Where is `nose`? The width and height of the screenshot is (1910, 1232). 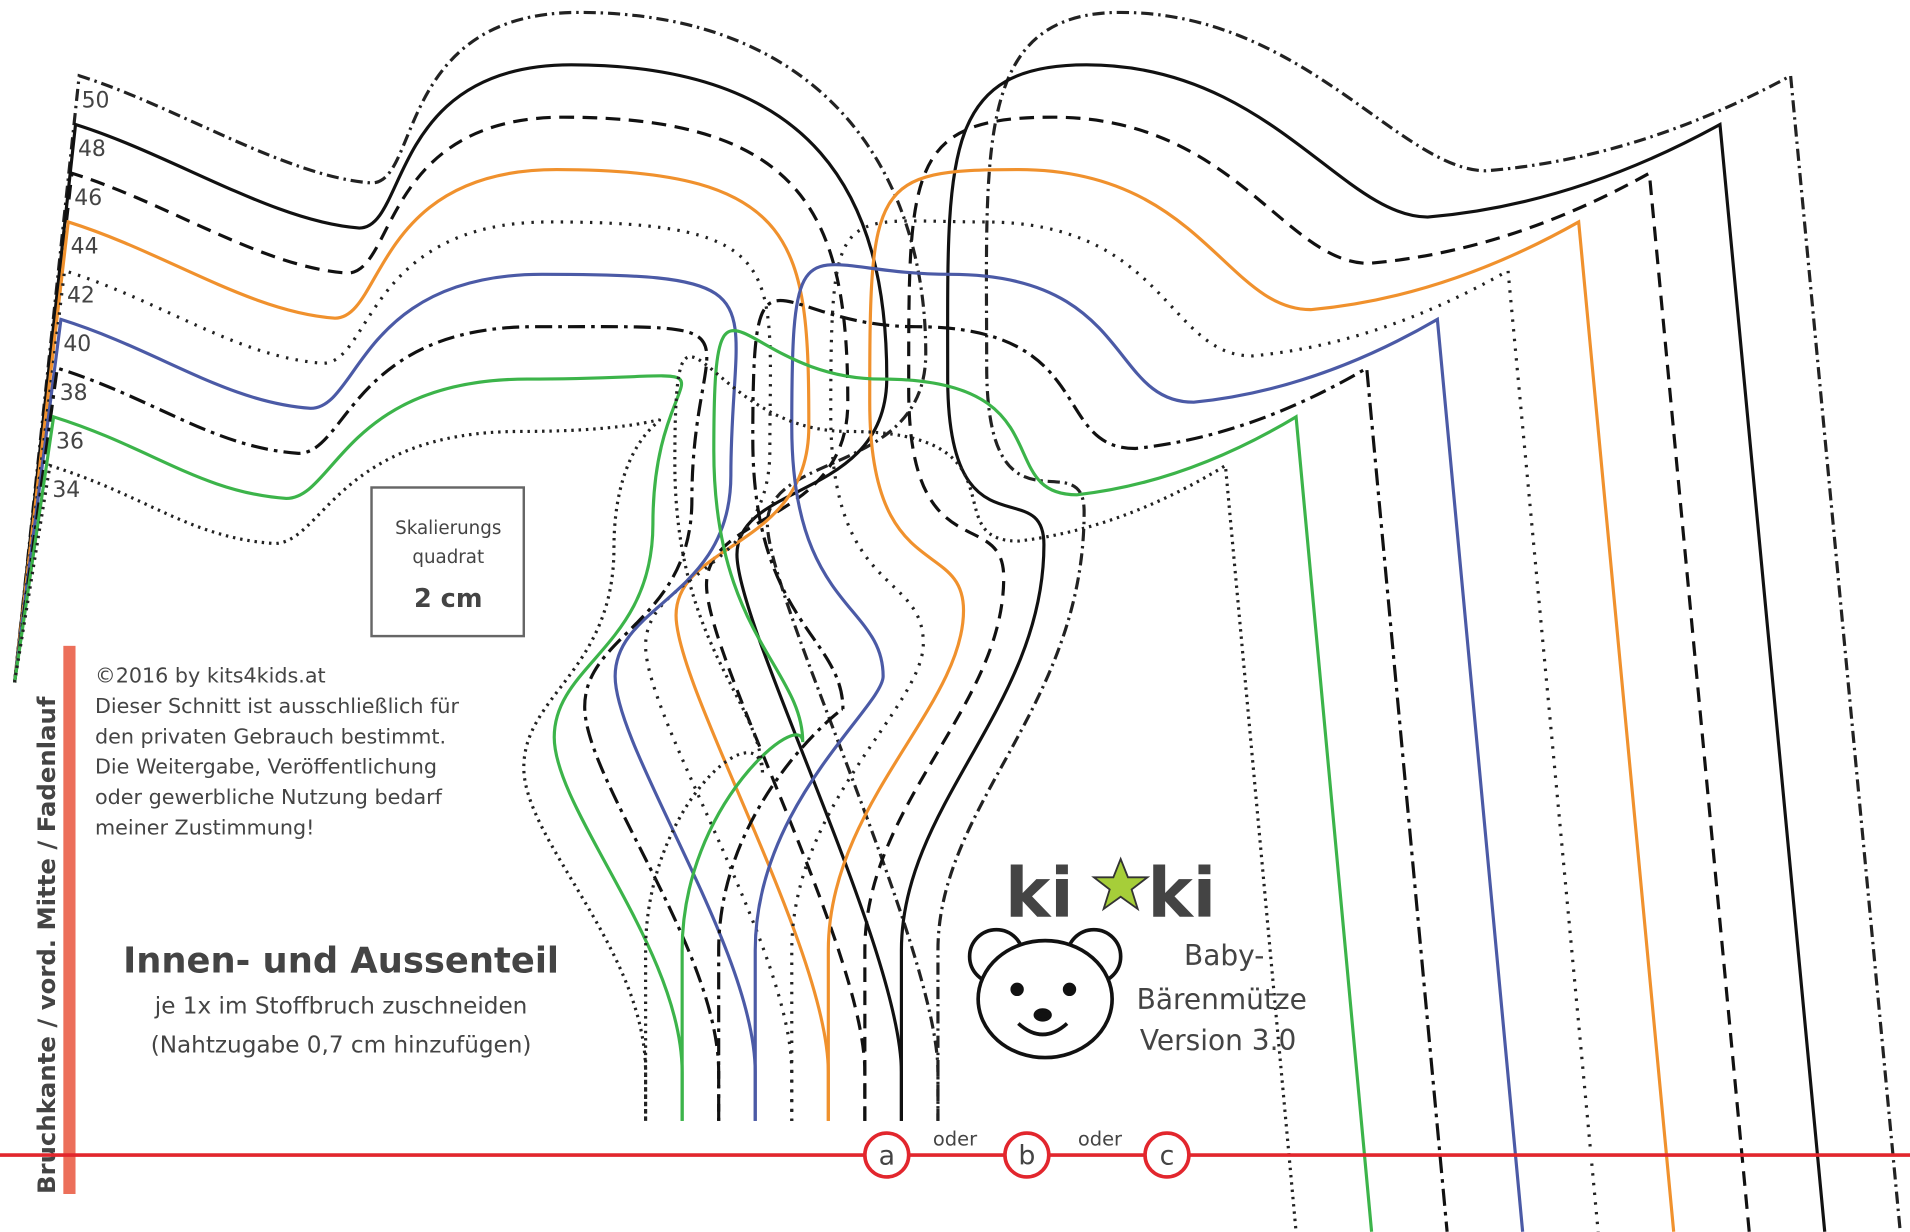 nose is located at coordinates (1042, 1015).